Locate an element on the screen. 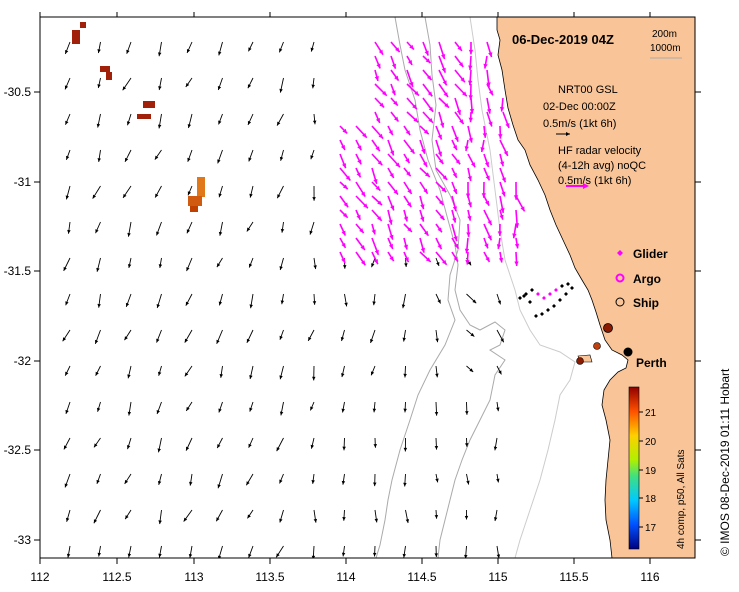 This screenshot has width=739, height=592. colorbar-tick-label: 17 is located at coordinates (651, 528).